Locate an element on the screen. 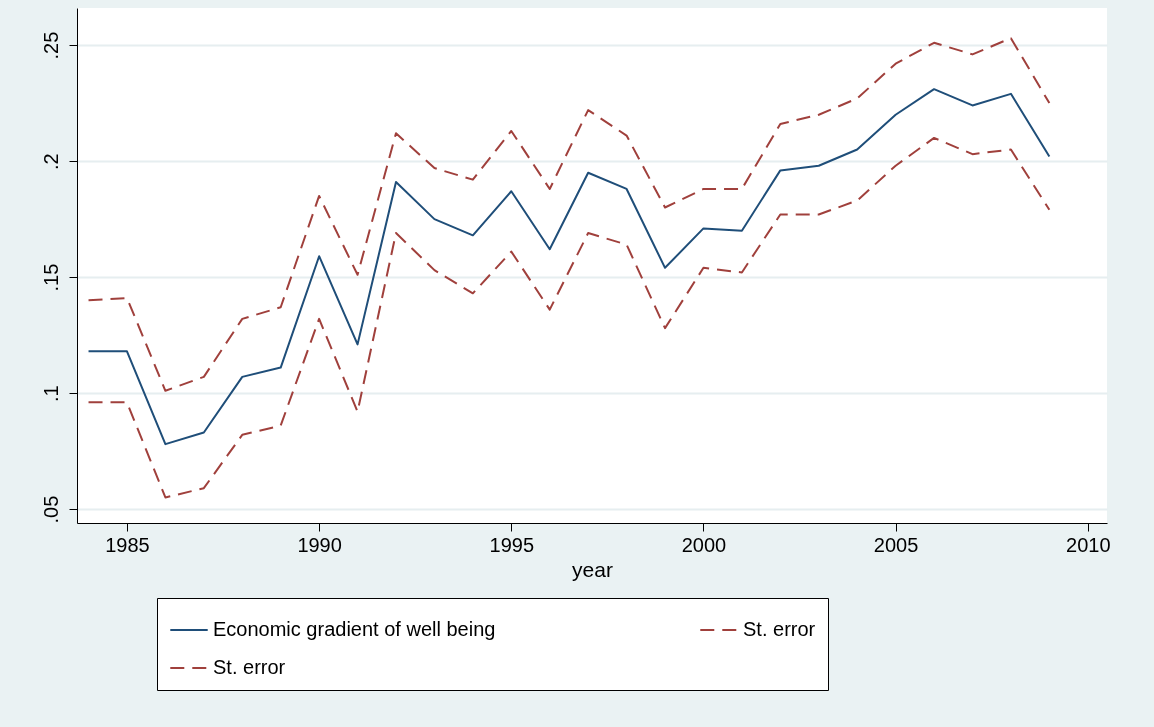 The height and width of the screenshot is (727, 1154). y-tick-label: .1 is located at coordinates (50, 393).